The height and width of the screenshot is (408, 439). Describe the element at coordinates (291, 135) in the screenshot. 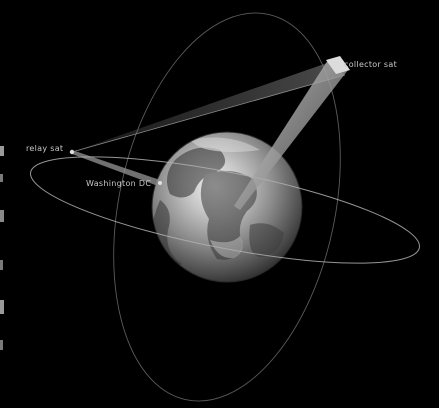

I see `collector-downlink-beam` at that location.